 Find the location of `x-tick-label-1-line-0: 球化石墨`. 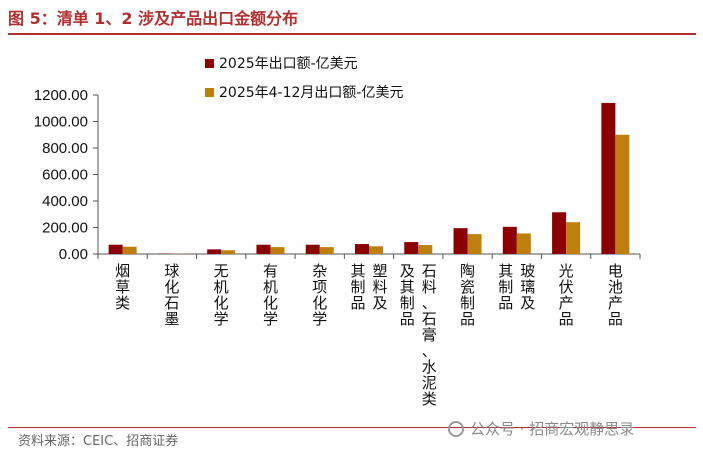

x-tick-label-1-line-0: 球化石墨 is located at coordinates (171, 295).